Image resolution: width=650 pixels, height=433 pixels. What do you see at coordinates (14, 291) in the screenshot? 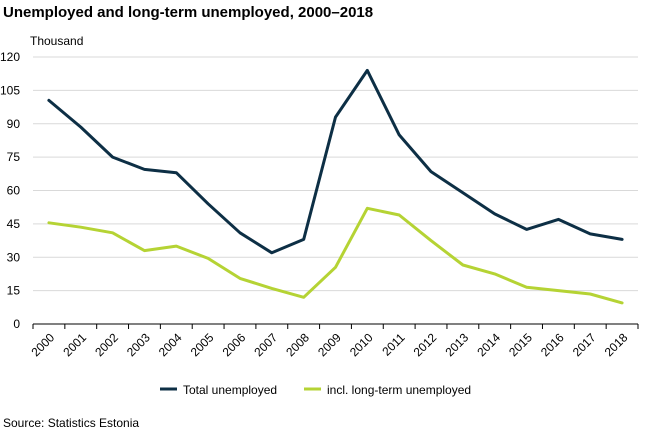
I see `y-tick-label: 15` at bounding box center [14, 291].